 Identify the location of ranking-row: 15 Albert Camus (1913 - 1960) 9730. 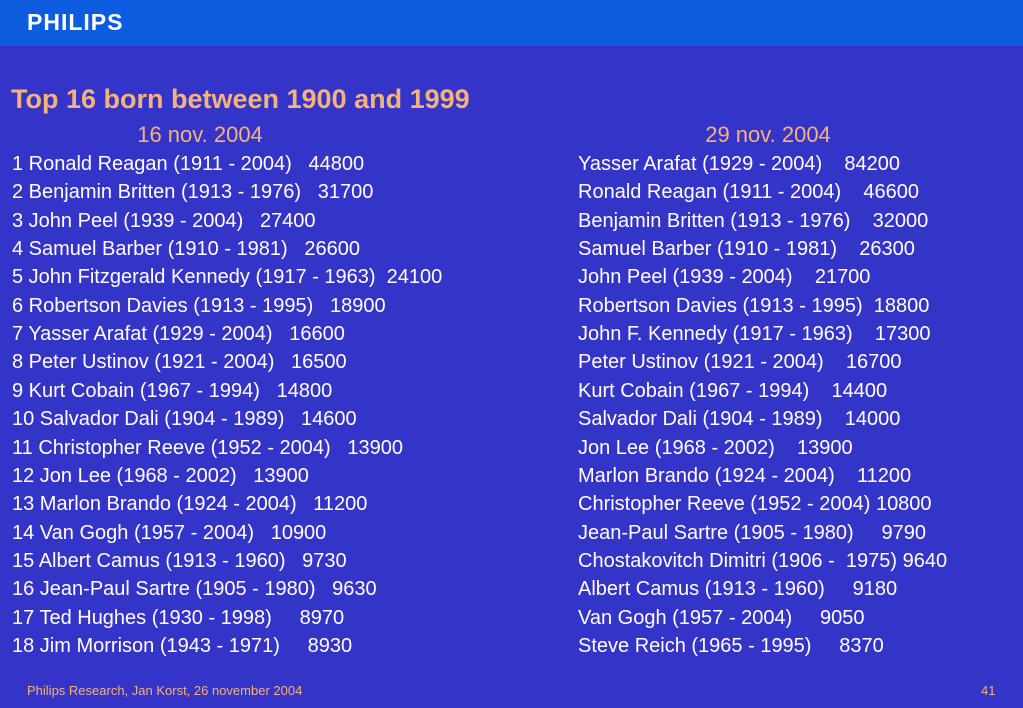
(179, 560).